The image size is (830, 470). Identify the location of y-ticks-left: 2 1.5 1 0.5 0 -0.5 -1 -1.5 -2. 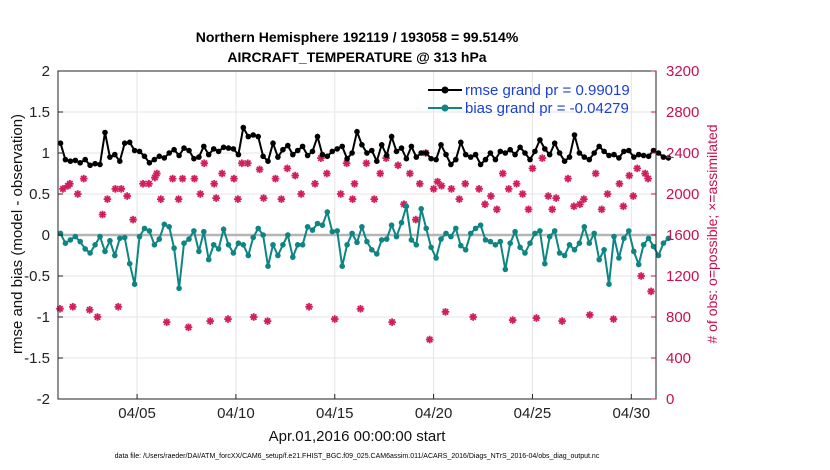
(43, 235).